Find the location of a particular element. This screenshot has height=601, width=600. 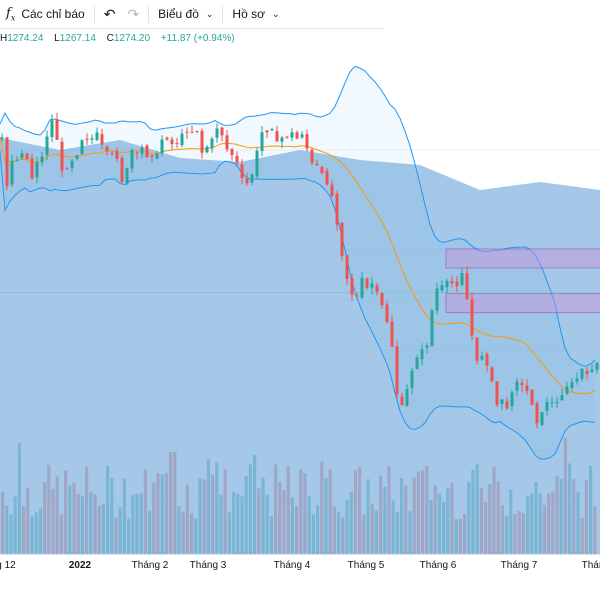

high-value: 1274.24 is located at coordinates (25, 38).